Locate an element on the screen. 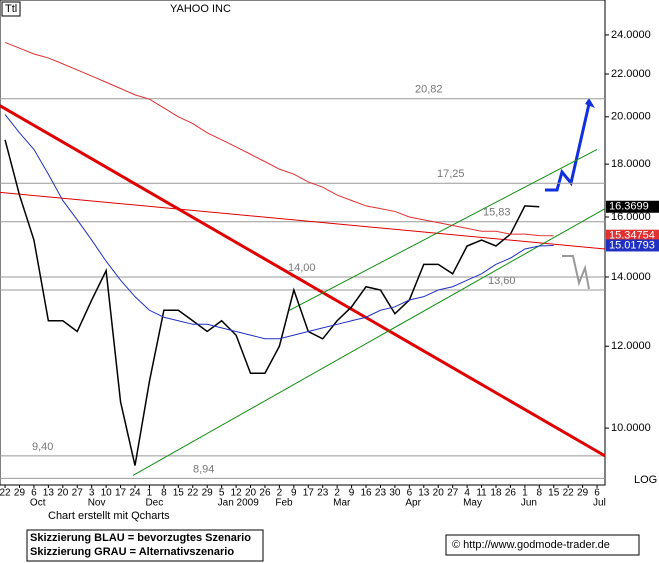 The height and width of the screenshot is (563, 659). level-label: 14,00 is located at coordinates (302, 268).